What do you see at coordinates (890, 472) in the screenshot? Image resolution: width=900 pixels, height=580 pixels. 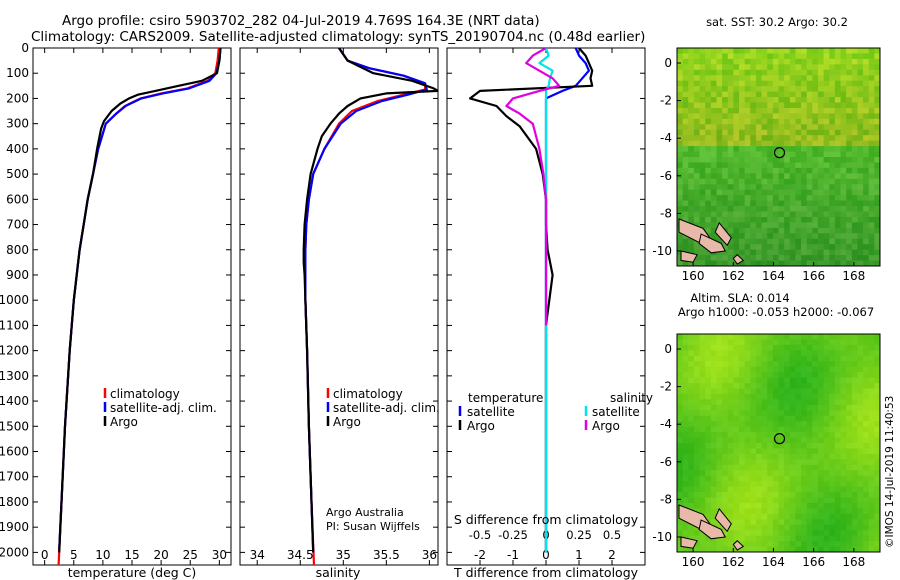 I see `timestamp-stamp: ©IMOS 14-Jul-2019 11:40:53` at bounding box center [890, 472].